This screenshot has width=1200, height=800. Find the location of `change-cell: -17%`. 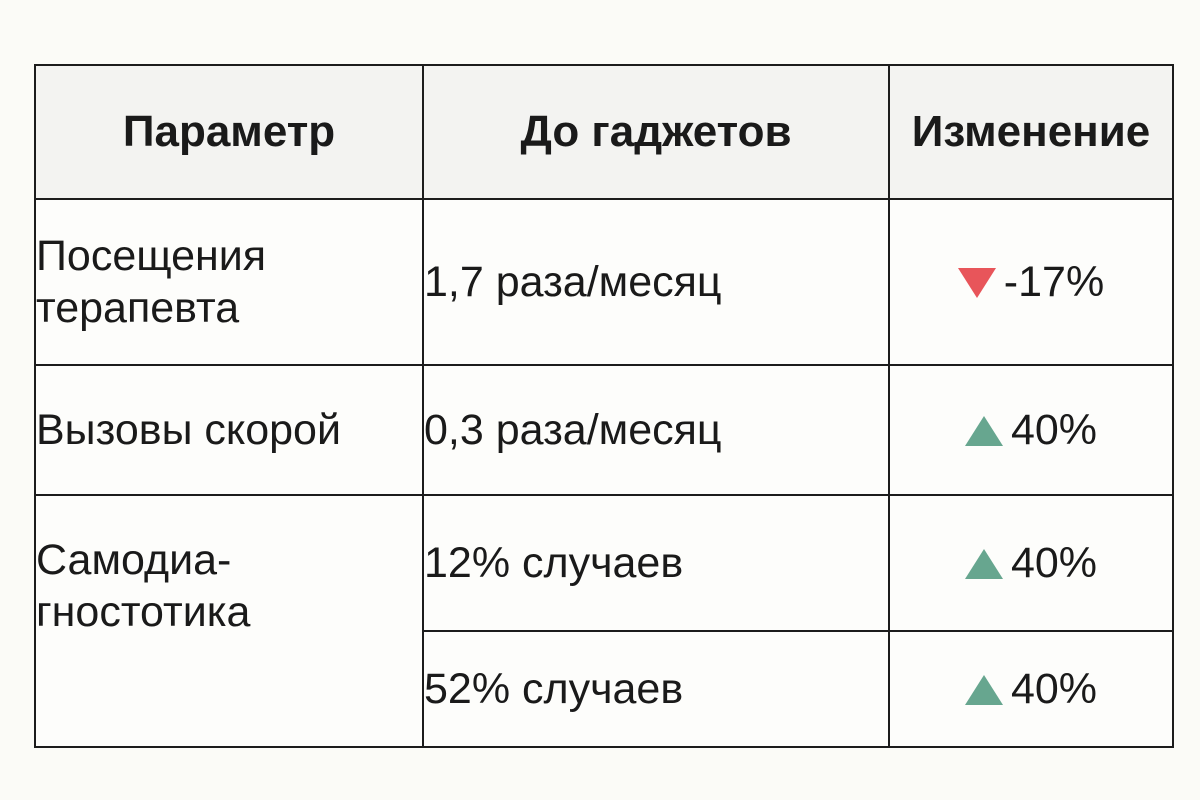

change-cell: -17% is located at coordinates (1031, 282).